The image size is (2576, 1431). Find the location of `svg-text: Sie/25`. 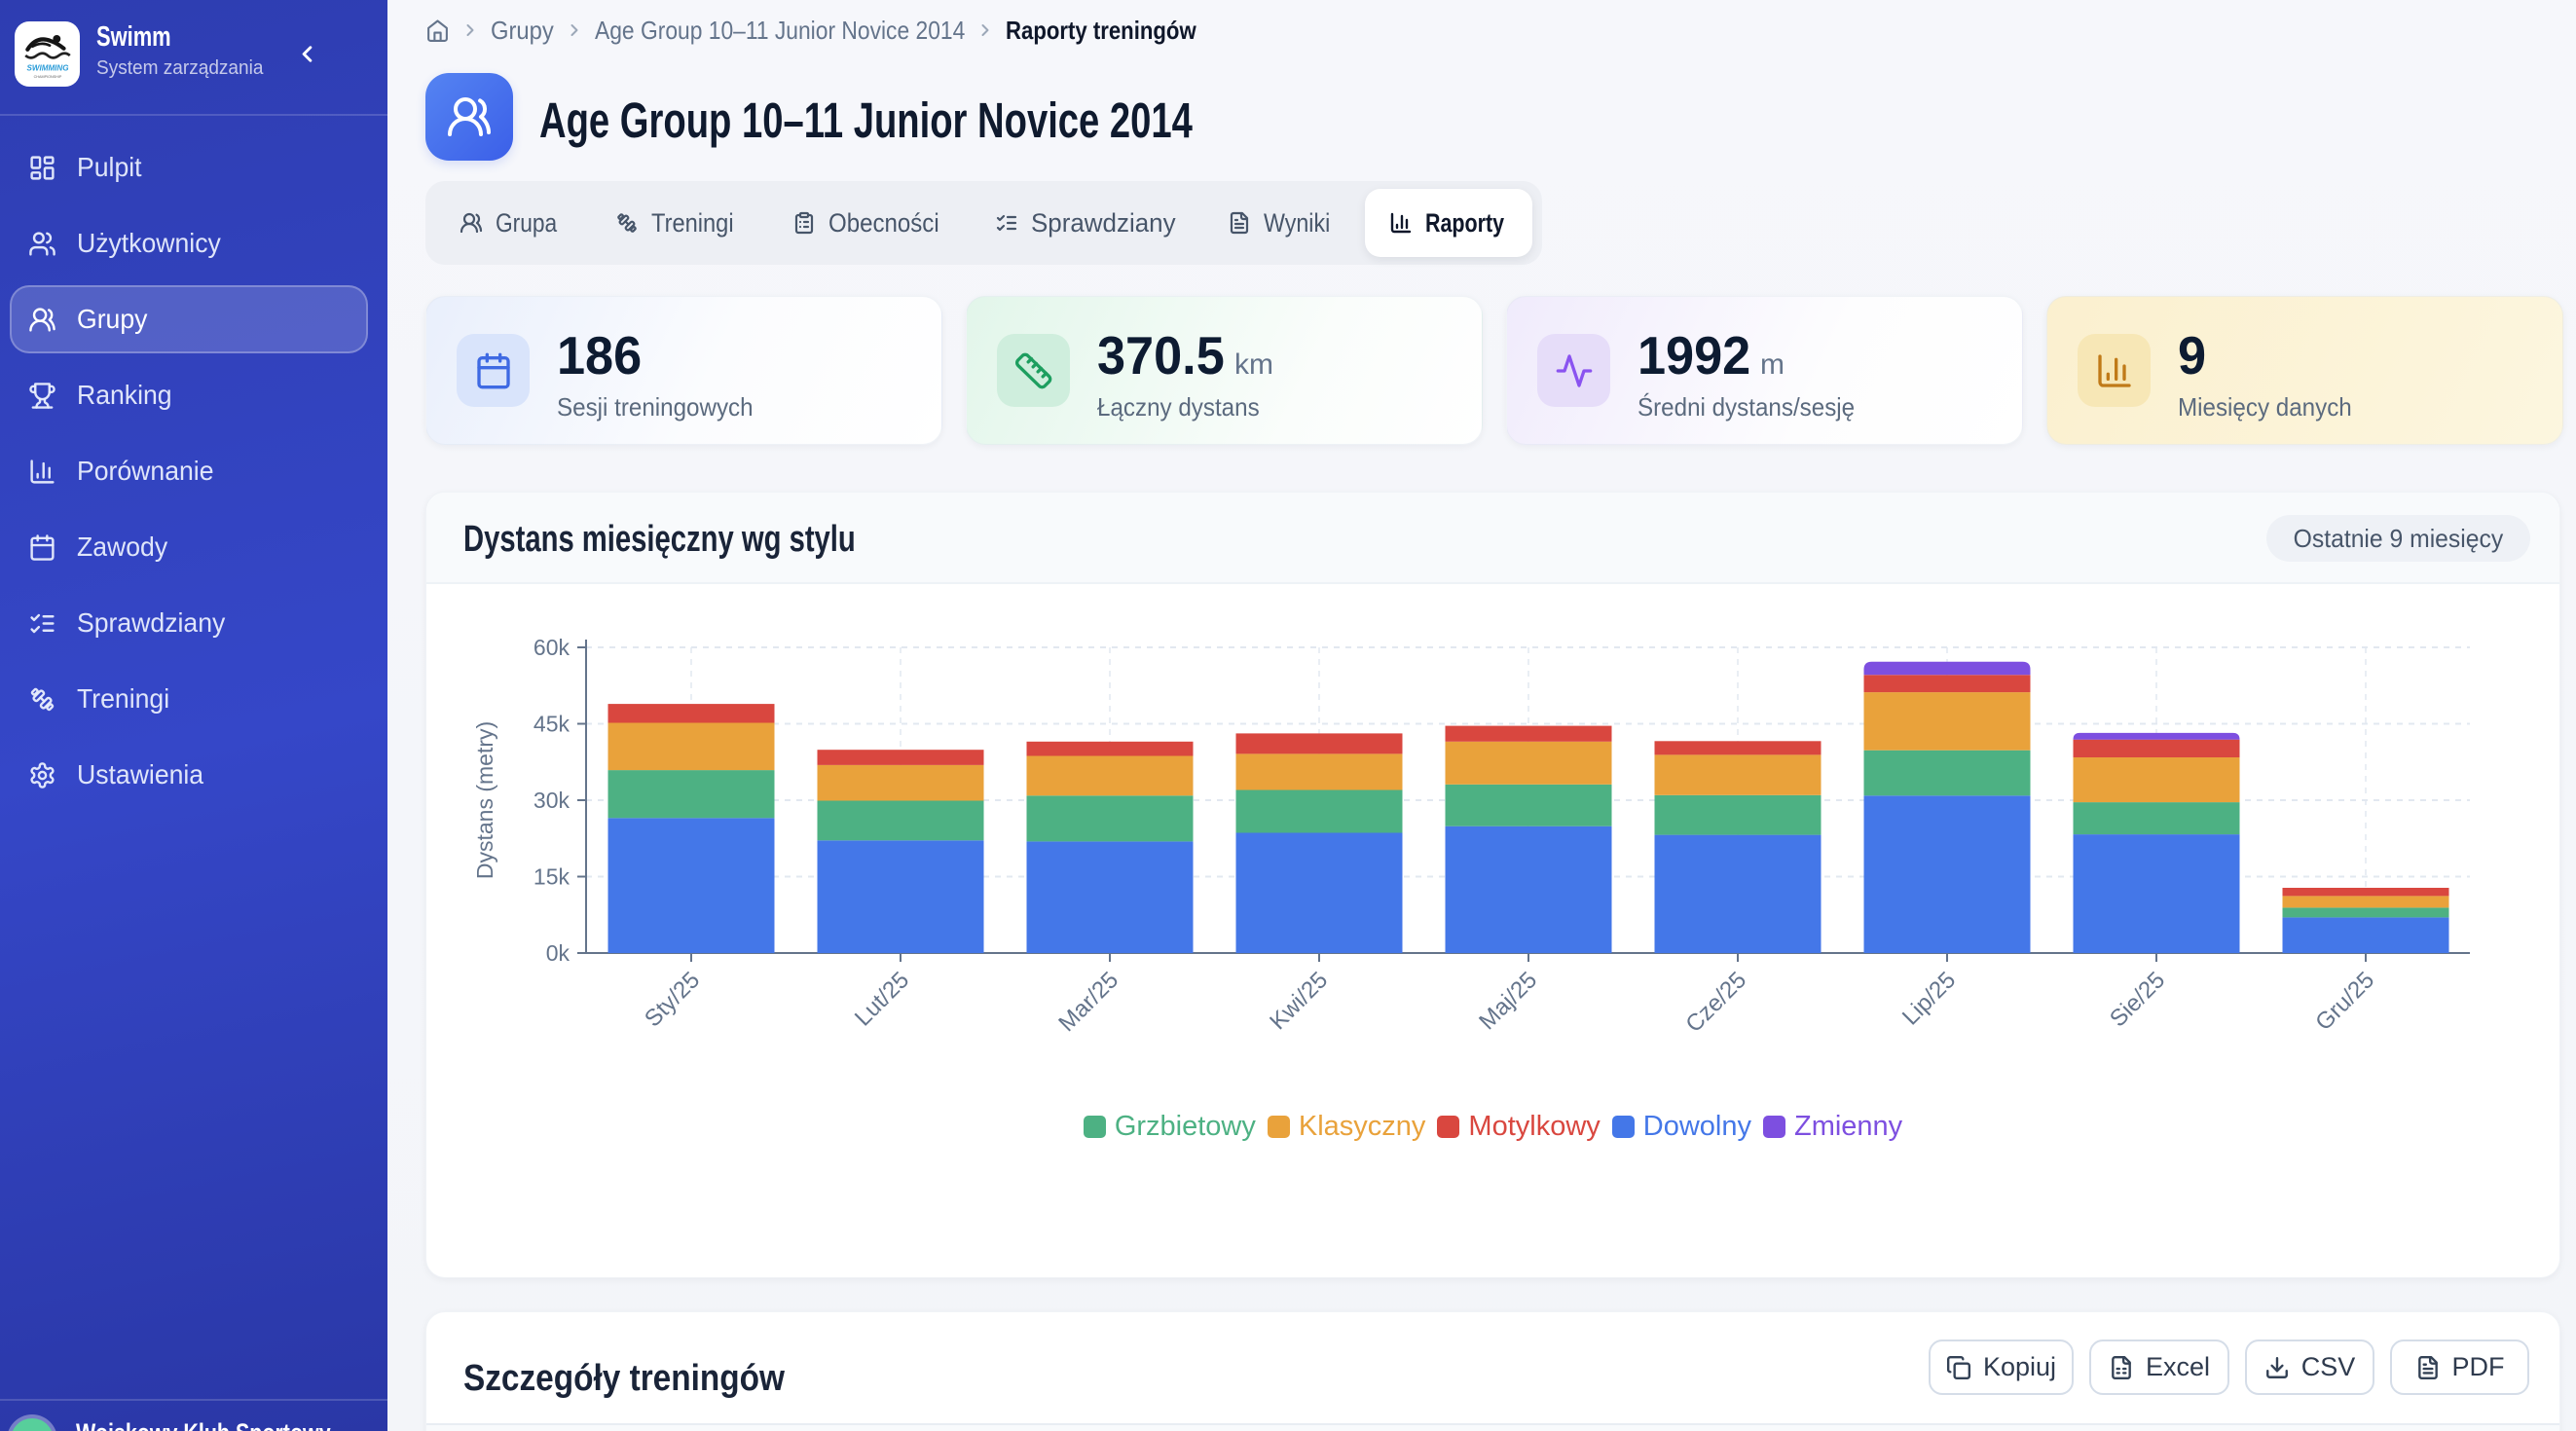

svg-text: Sie/25 is located at coordinates (2137, 999).